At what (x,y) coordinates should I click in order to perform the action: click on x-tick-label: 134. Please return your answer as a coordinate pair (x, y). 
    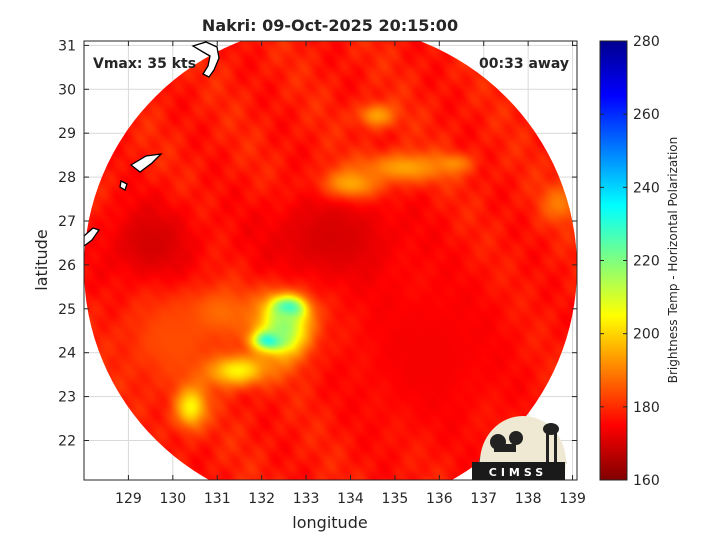
    Looking at the image, I should click on (350, 499).